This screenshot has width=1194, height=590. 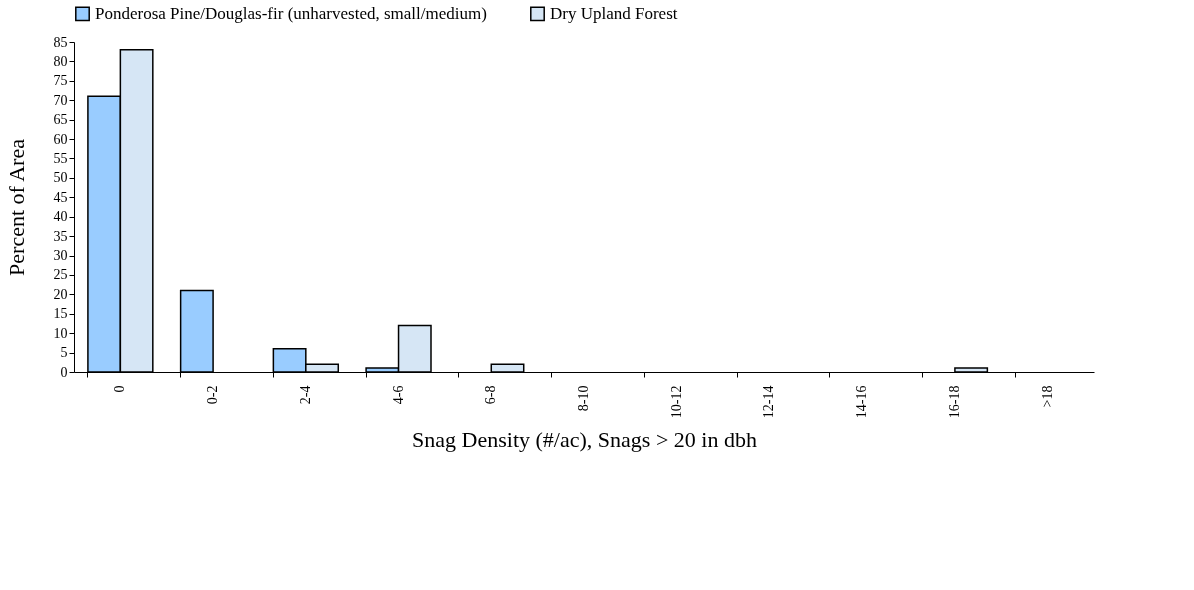 I want to click on y-tick-label: 85, so click(x=60, y=42).